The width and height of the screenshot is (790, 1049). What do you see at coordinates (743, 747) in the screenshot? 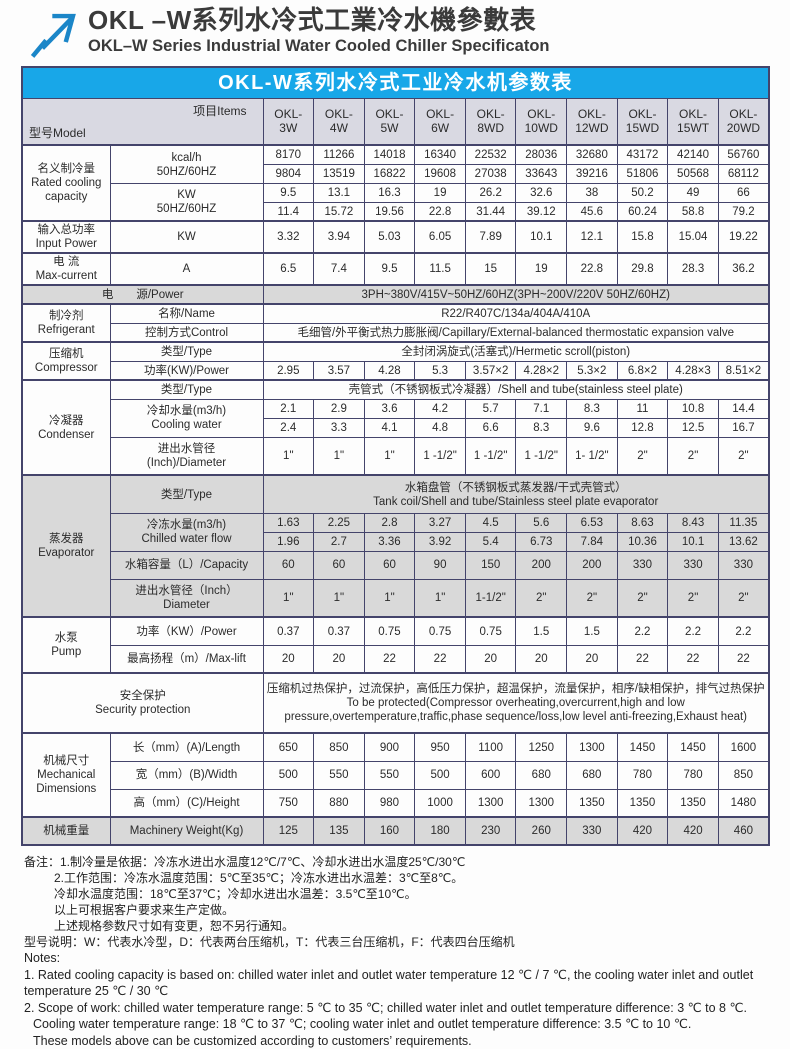
I see `value-cell: 1600` at bounding box center [743, 747].